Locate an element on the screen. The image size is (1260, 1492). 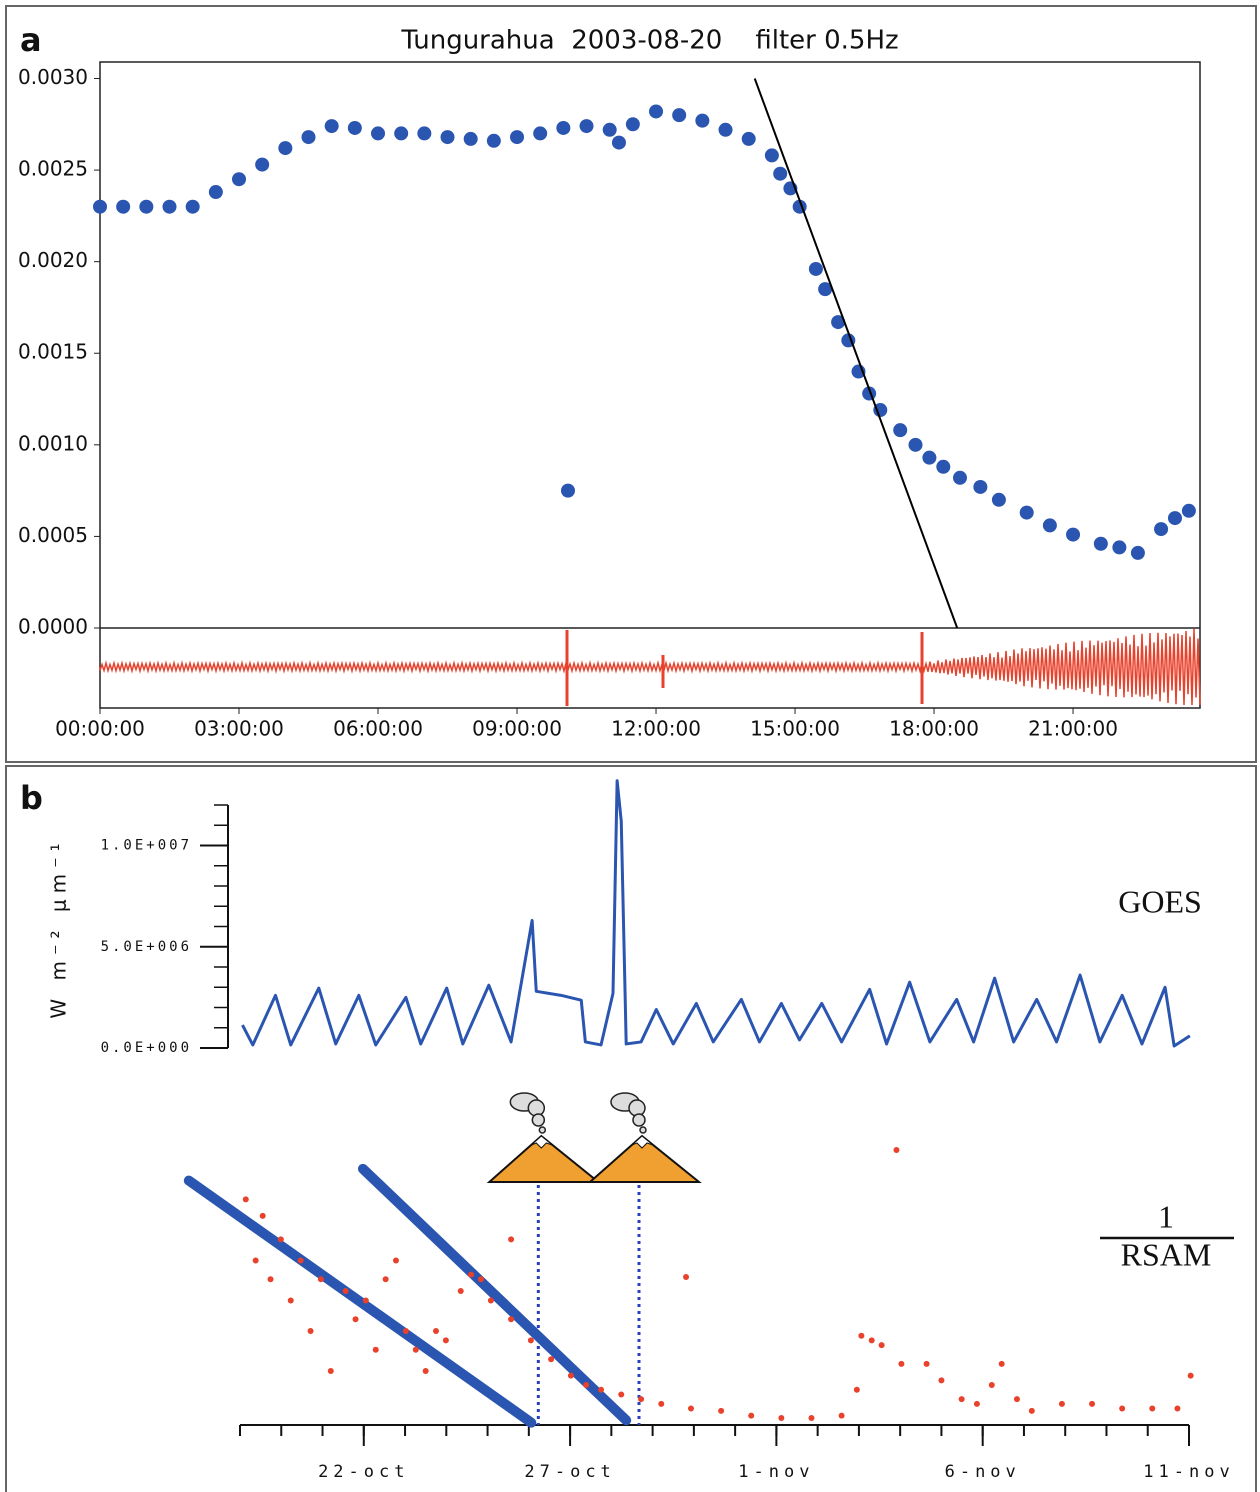
y-axis-label: W m⁻² μm⁻¹ is located at coordinates (59, 927).